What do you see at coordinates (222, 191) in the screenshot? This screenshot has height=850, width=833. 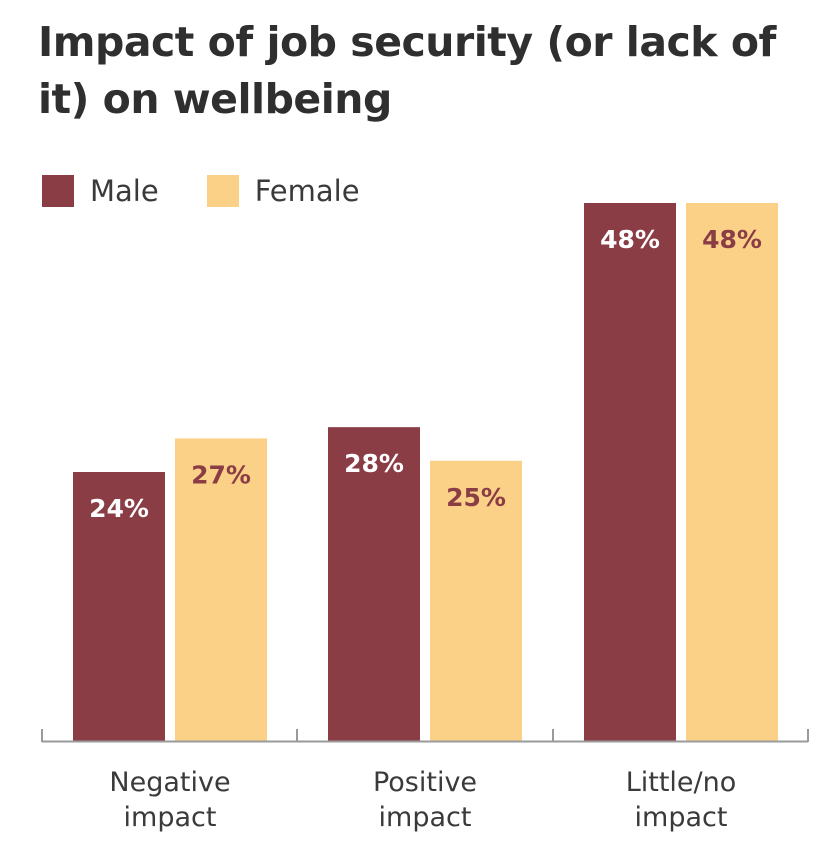 I see `legend-swatch-female` at bounding box center [222, 191].